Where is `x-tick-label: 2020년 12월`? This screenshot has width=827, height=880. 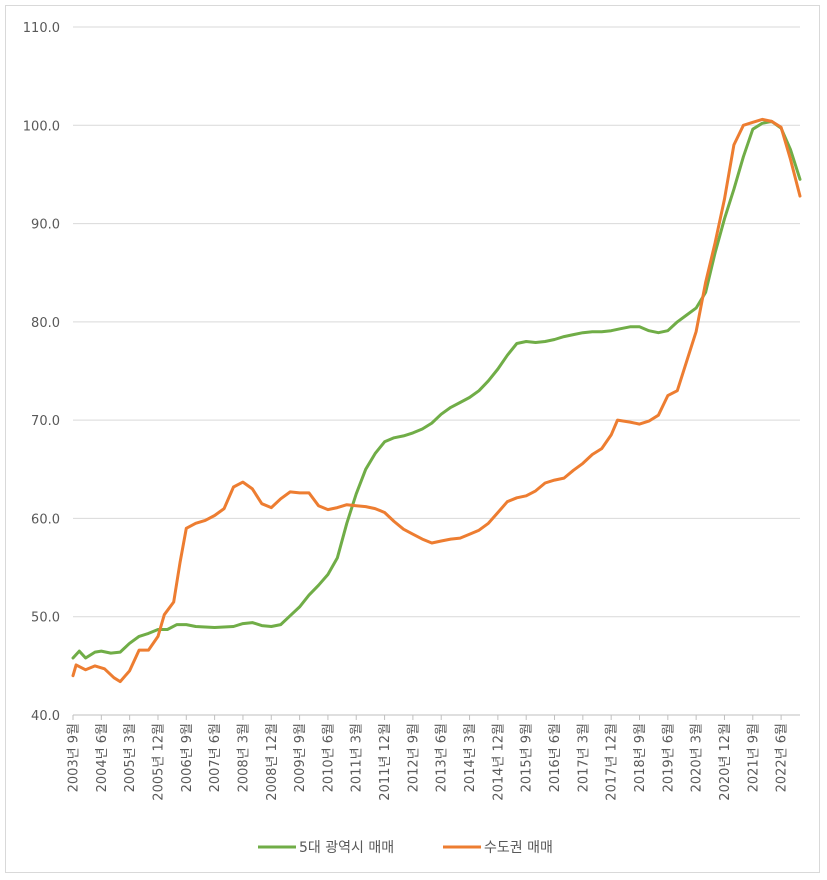
x-tick-label: 2020년 12월 is located at coordinates (725, 762).